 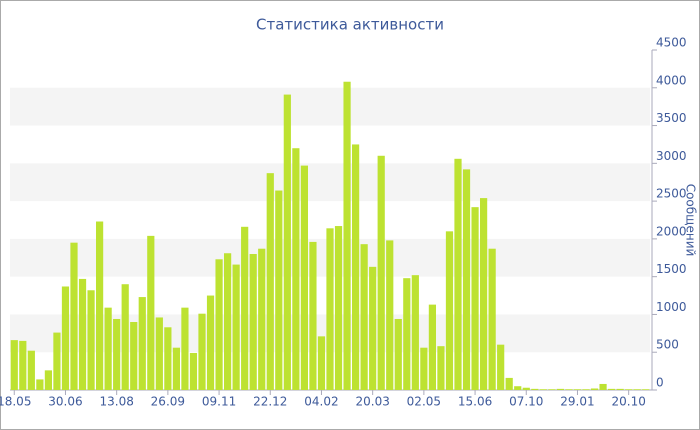 I want to click on y-tick-label: 2000, so click(x=671, y=231).